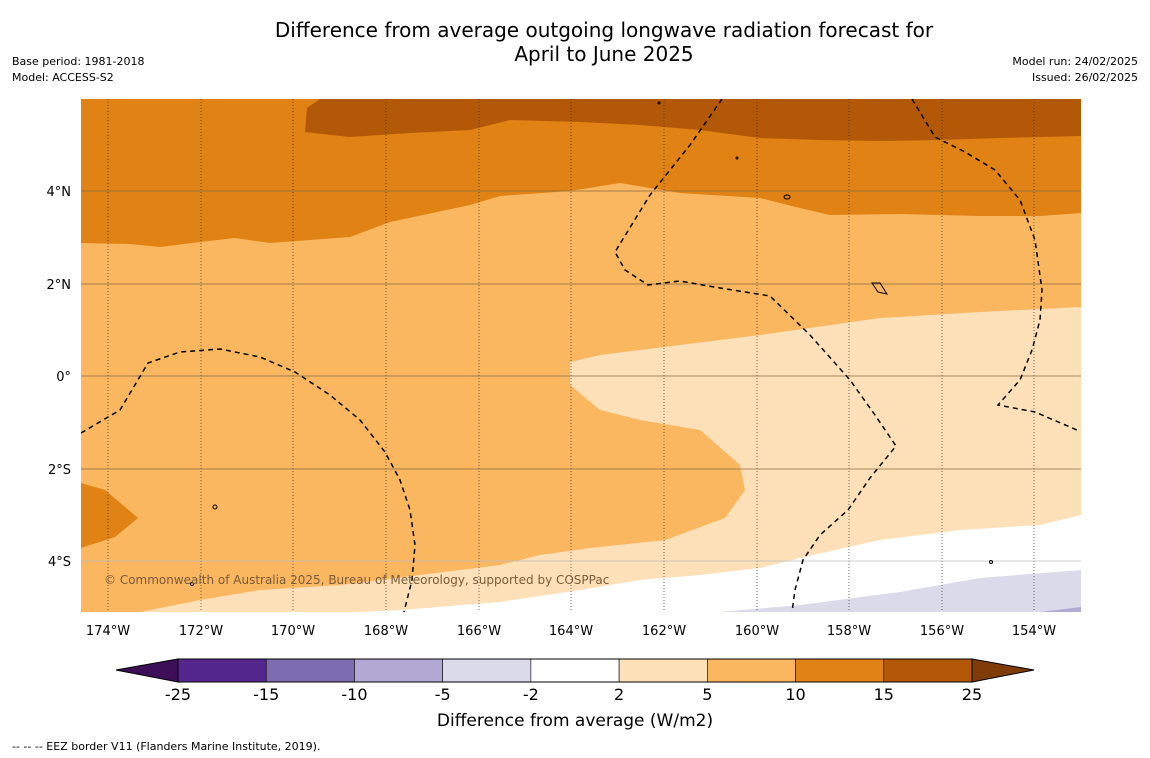 This screenshot has height=758, width=1150. What do you see at coordinates (78, 70) in the screenshot?
I see `meta-left: Base period: 1981-2018 Model: ACCESS-S2` at bounding box center [78, 70].